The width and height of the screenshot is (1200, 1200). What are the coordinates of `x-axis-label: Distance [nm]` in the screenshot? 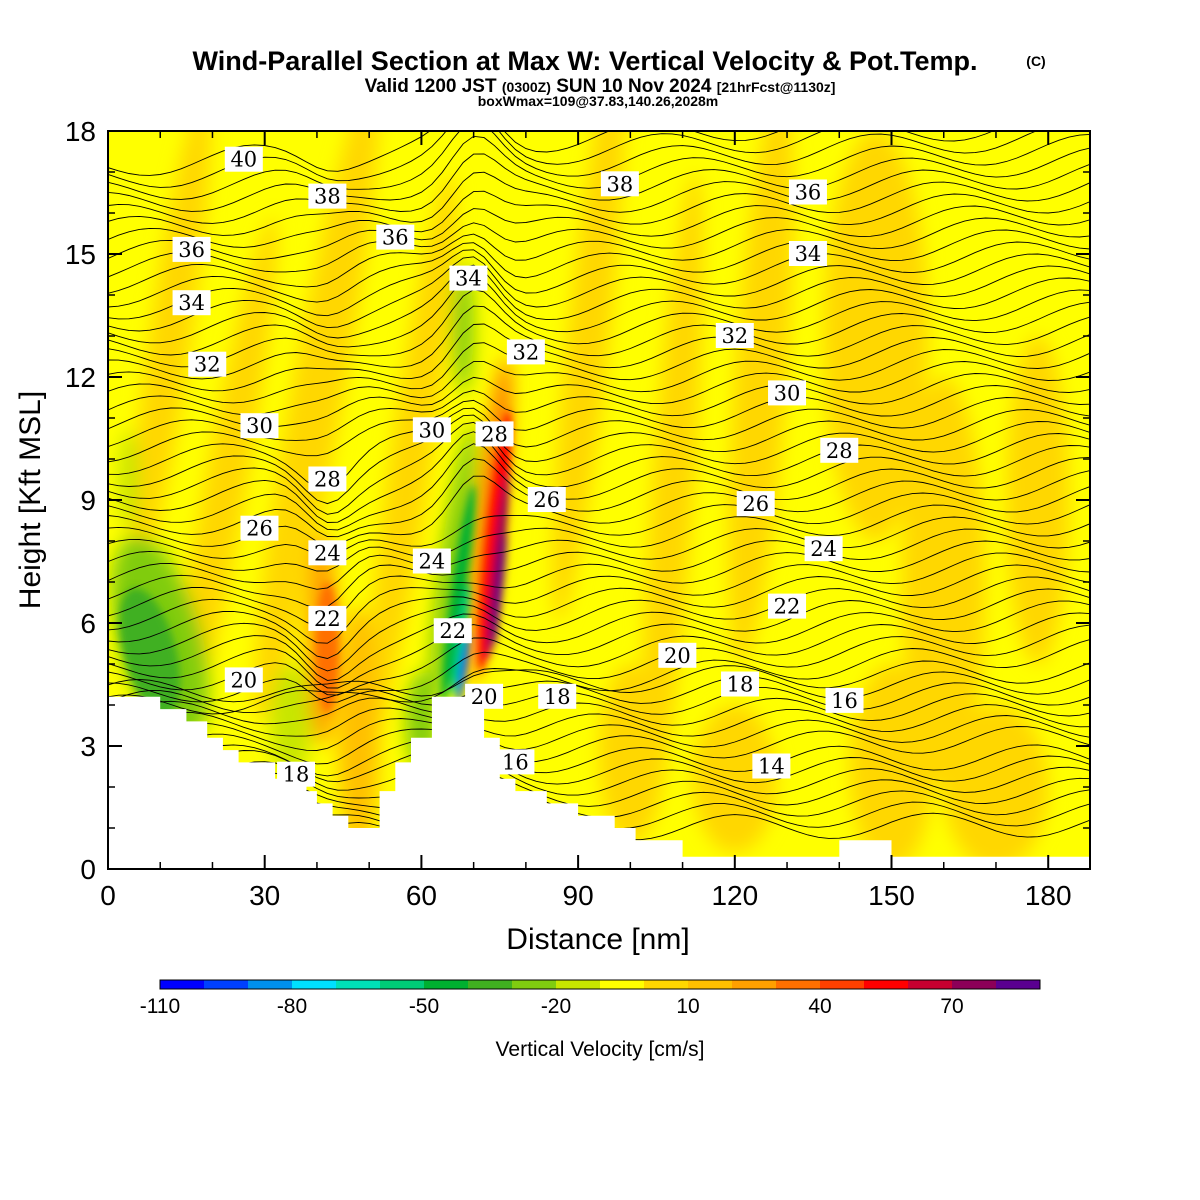 It's located at (597, 939).